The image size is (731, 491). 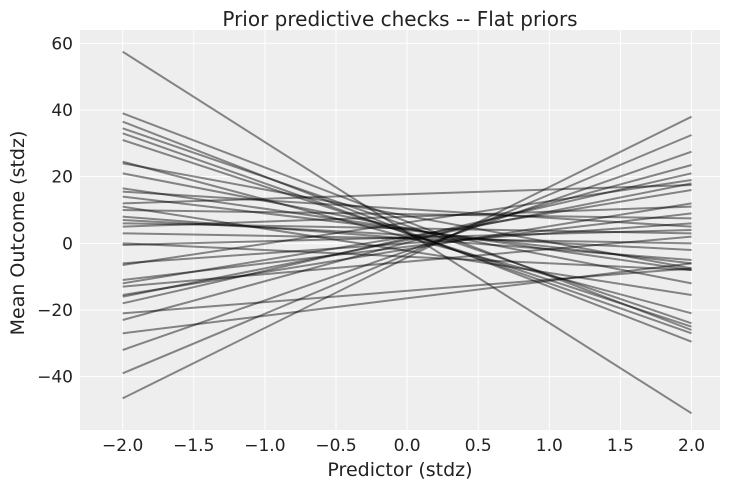 What do you see at coordinates (478, 446) in the screenshot?
I see `x-tick-label: 0.5` at bounding box center [478, 446].